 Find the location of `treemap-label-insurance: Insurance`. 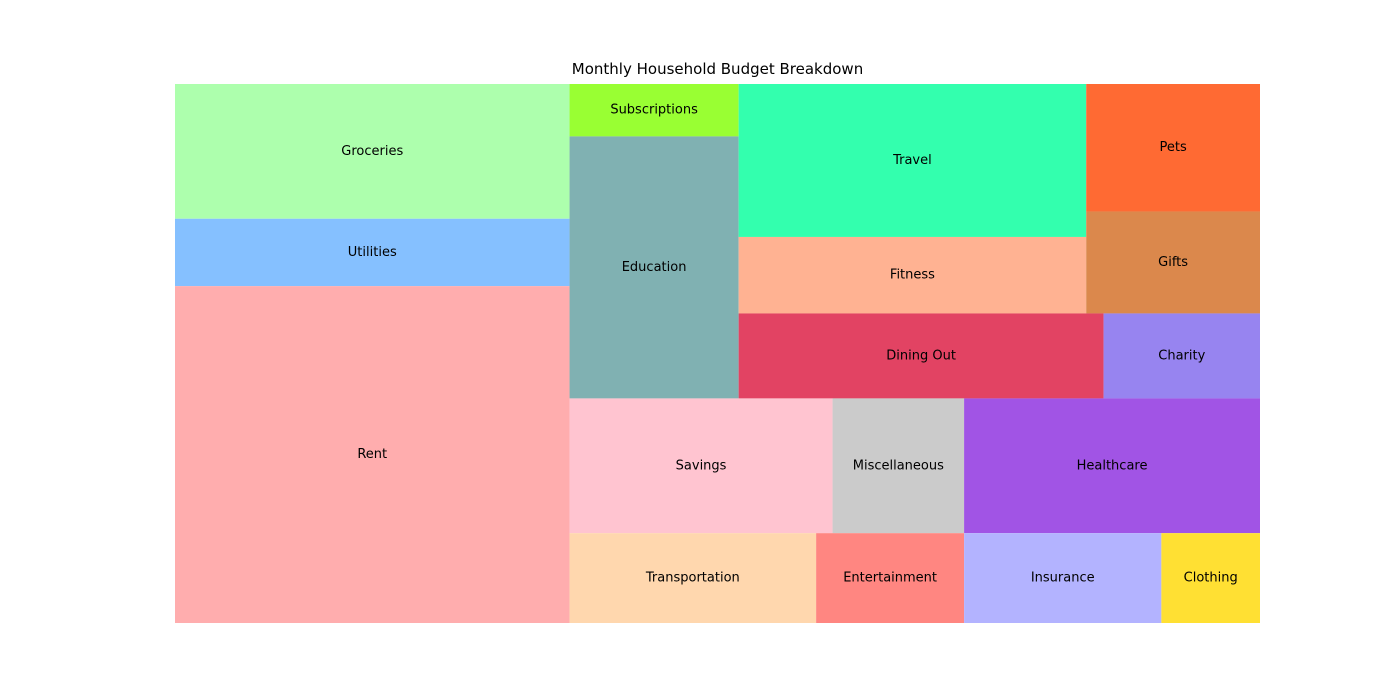

treemap-label-insurance: Insurance is located at coordinates (1063, 578).